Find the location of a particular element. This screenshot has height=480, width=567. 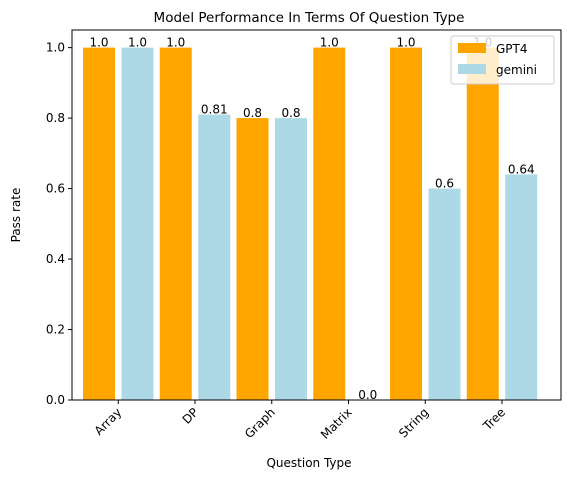

legend-label-gpt4: GPT4 is located at coordinates (512, 49).